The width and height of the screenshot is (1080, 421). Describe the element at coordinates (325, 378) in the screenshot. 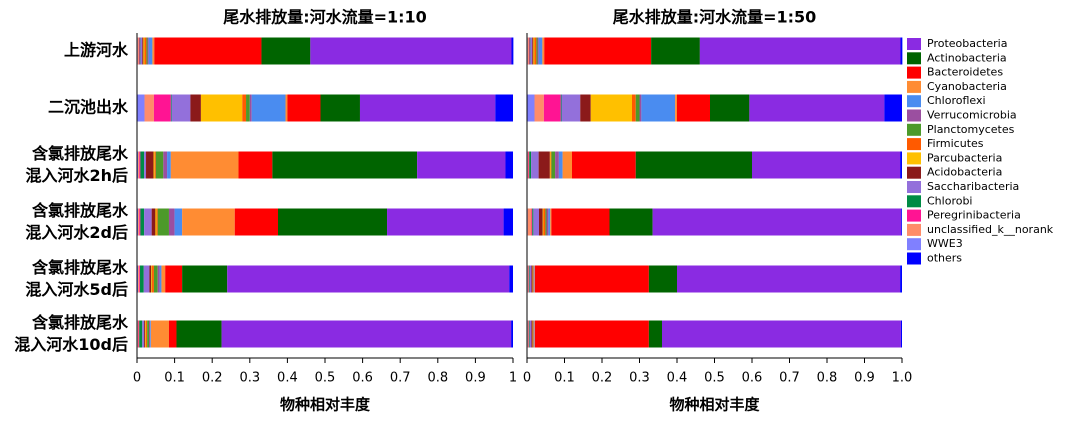

I see `x-tick-label: 0.5` at that location.